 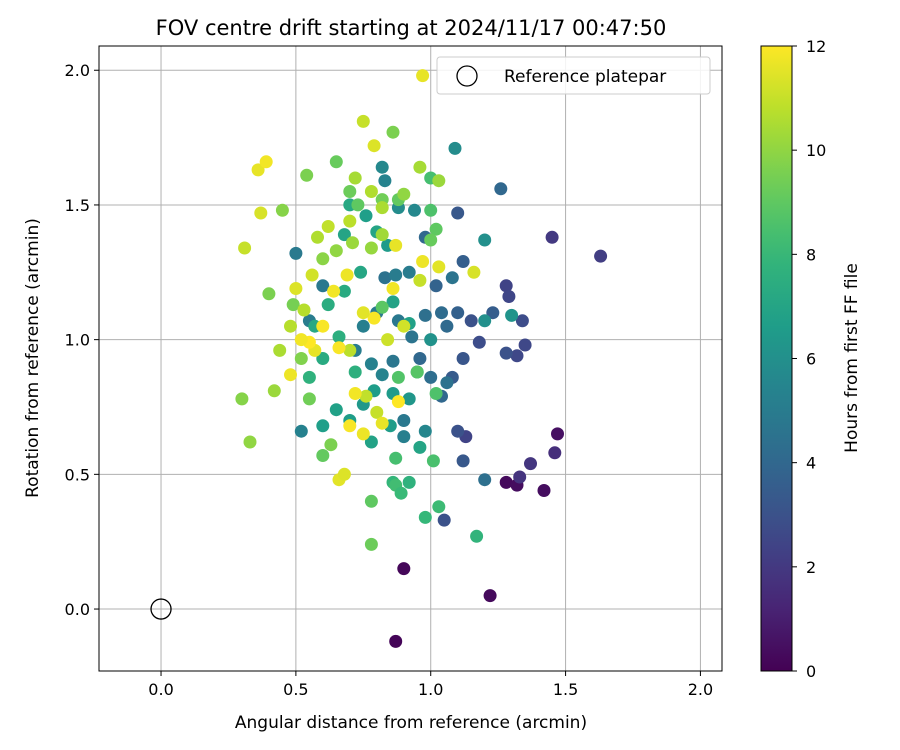 What do you see at coordinates (33, 358) in the screenshot?
I see `y-axis-label: Rotation from reference (arcmin)` at bounding box center [33, 358].